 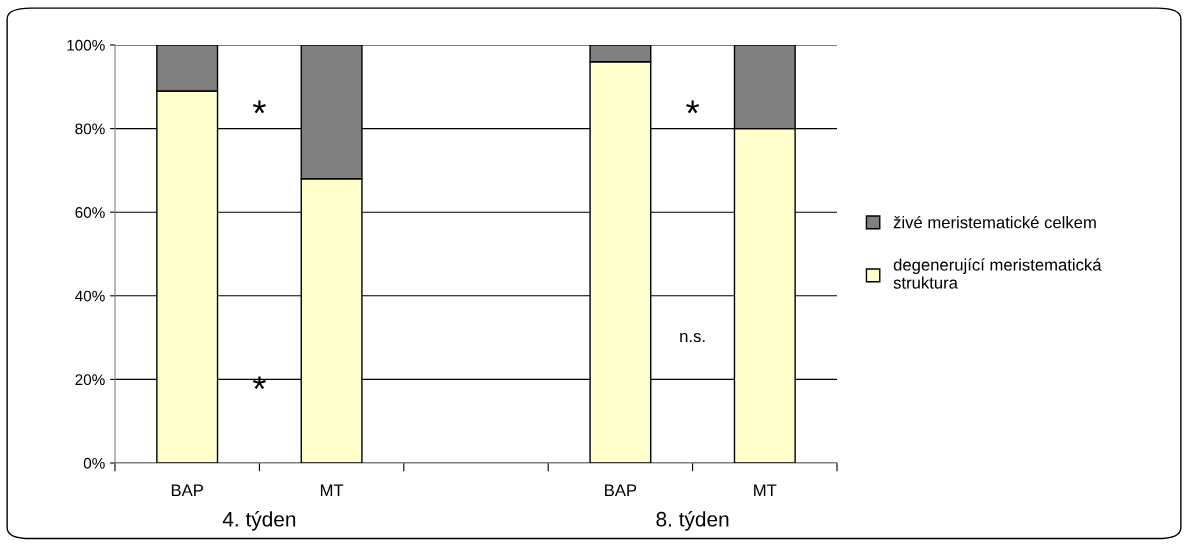 I want to click on y-tick-label: 80%, so click(x=90, y=129).